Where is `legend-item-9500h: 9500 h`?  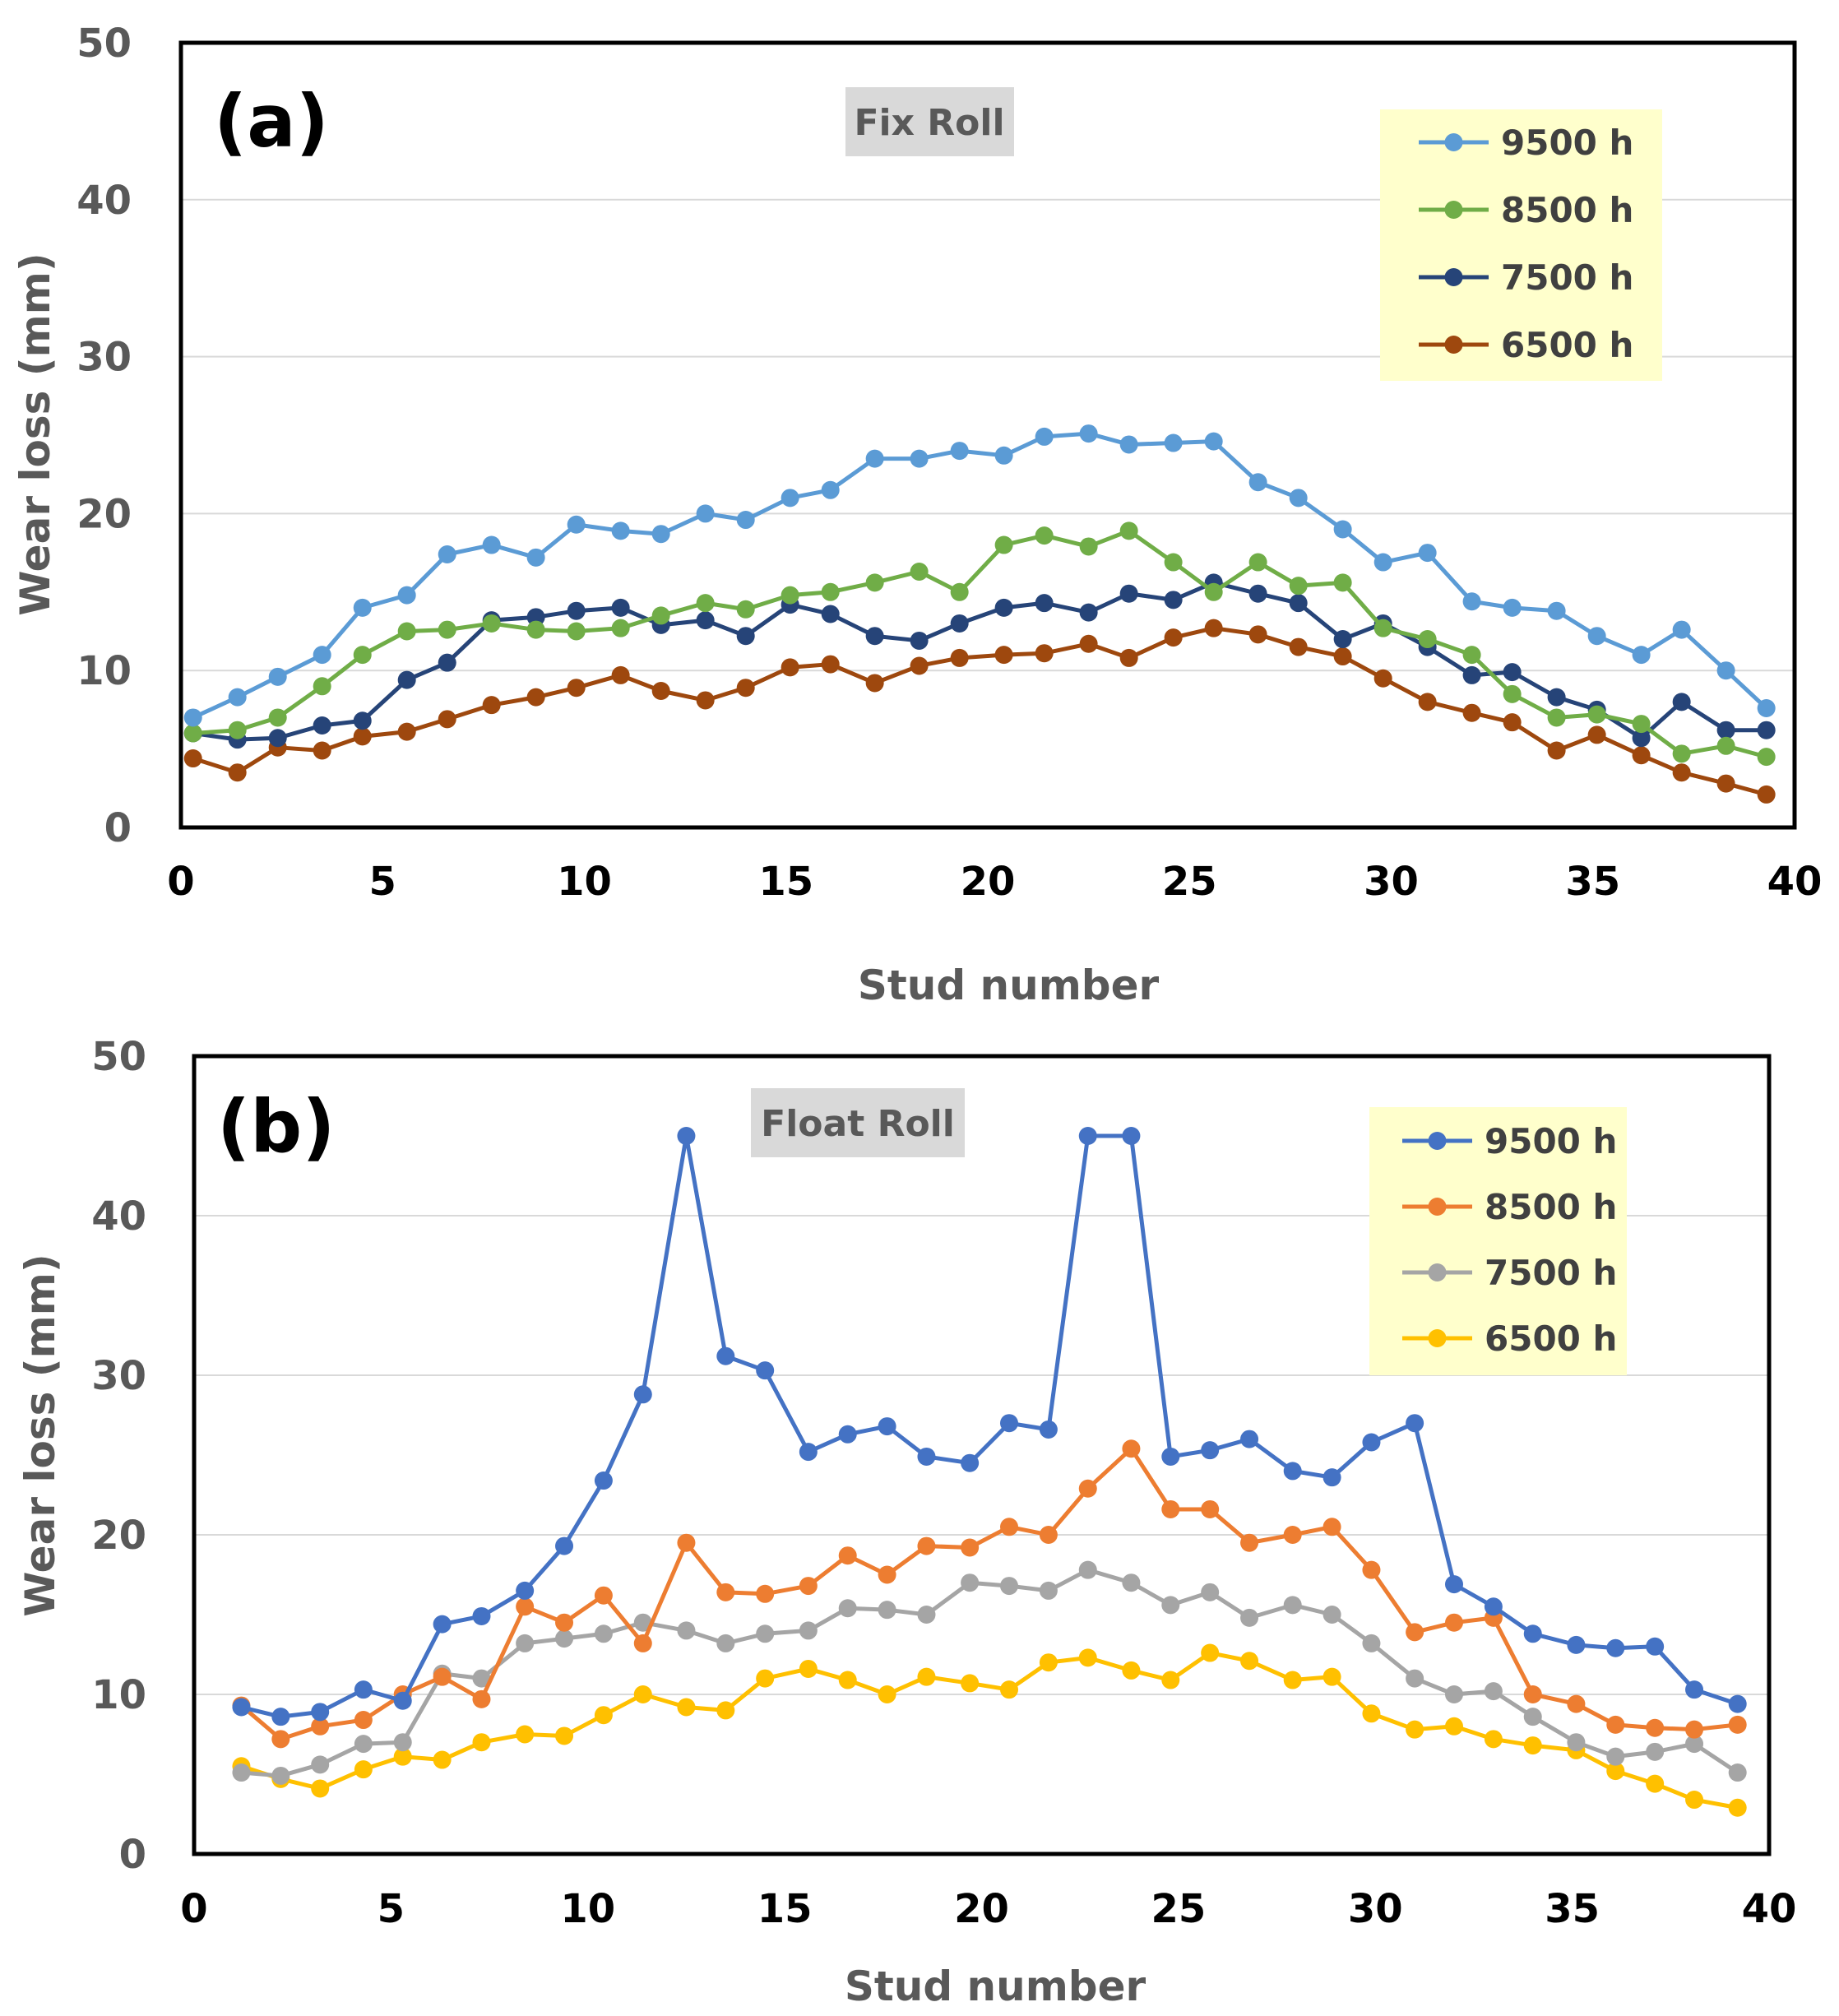 legend-item-9500h: 9500 h is located at coordinates (1509, 1141).